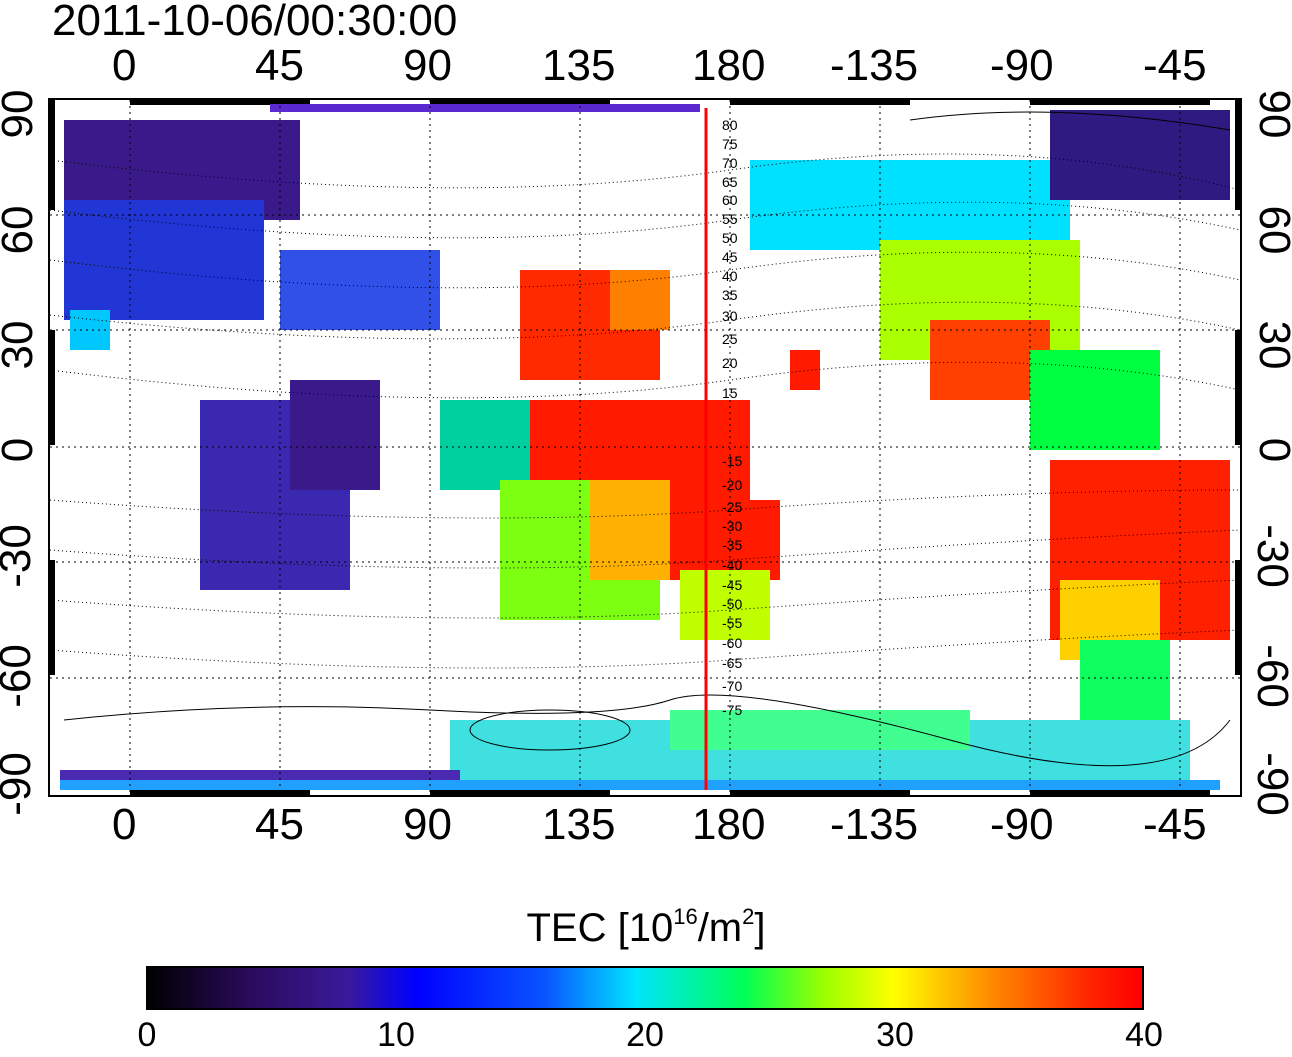 The height and width of the screenshot is (1057, 1292). I want to click on mlat-label: 35, so click(730, 295).